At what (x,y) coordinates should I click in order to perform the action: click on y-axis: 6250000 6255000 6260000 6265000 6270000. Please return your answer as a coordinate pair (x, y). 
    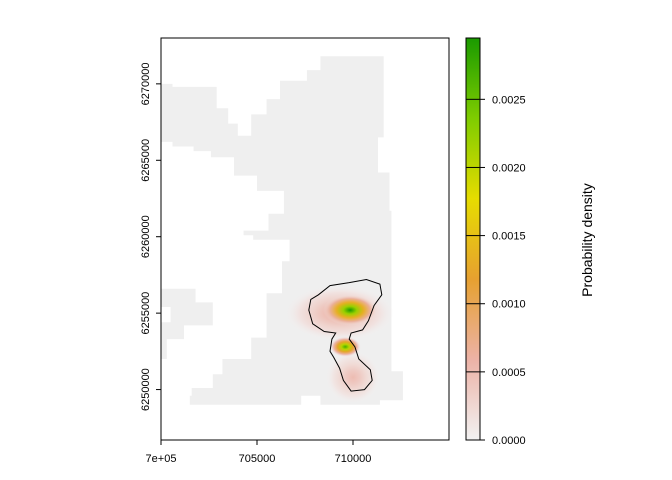
    Looking at the image, I should click on (150, 236).